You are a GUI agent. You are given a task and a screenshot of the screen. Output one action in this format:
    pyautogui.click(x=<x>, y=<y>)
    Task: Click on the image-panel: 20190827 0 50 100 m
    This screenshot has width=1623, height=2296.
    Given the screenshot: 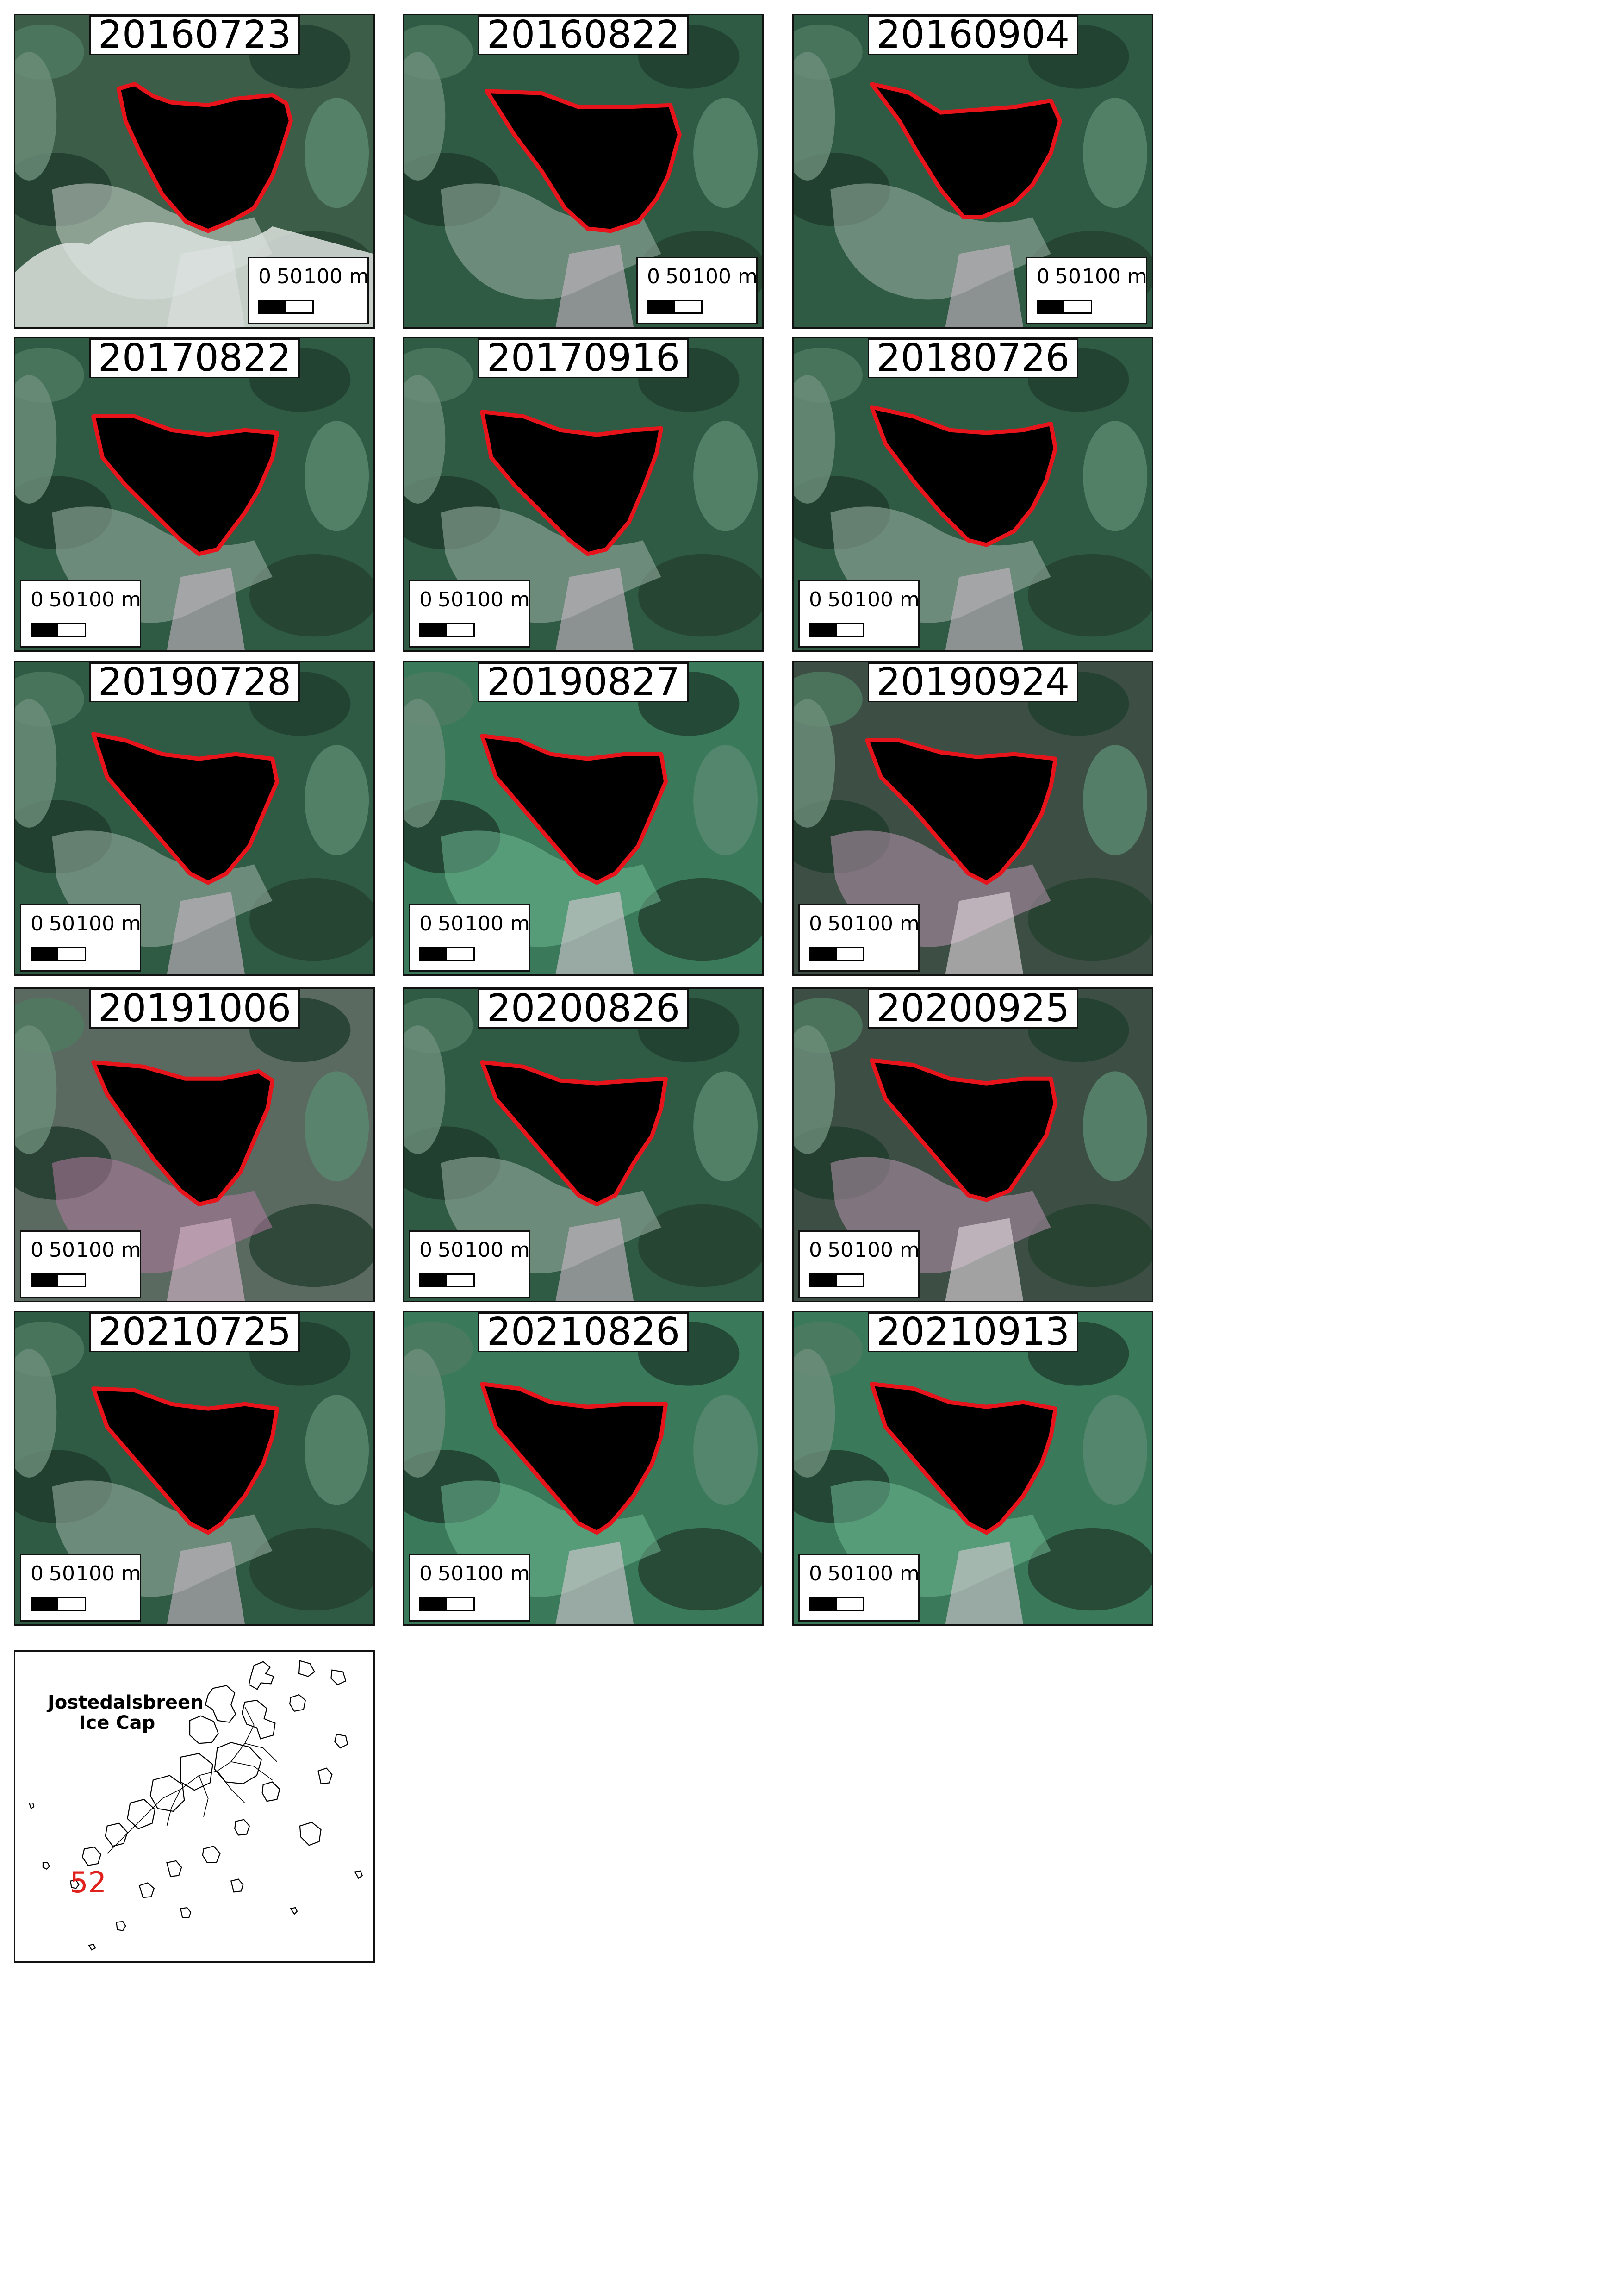 What is the action you would take?
    pyautogui.click(x=583, y=818)
    